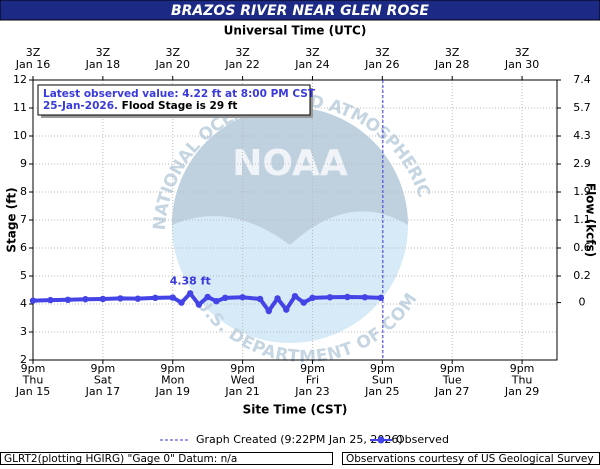 Image resolution: width=600 pixels, height=469 pixels. I want to click on y-axis-label: Stage (ft), so click(12, 219).